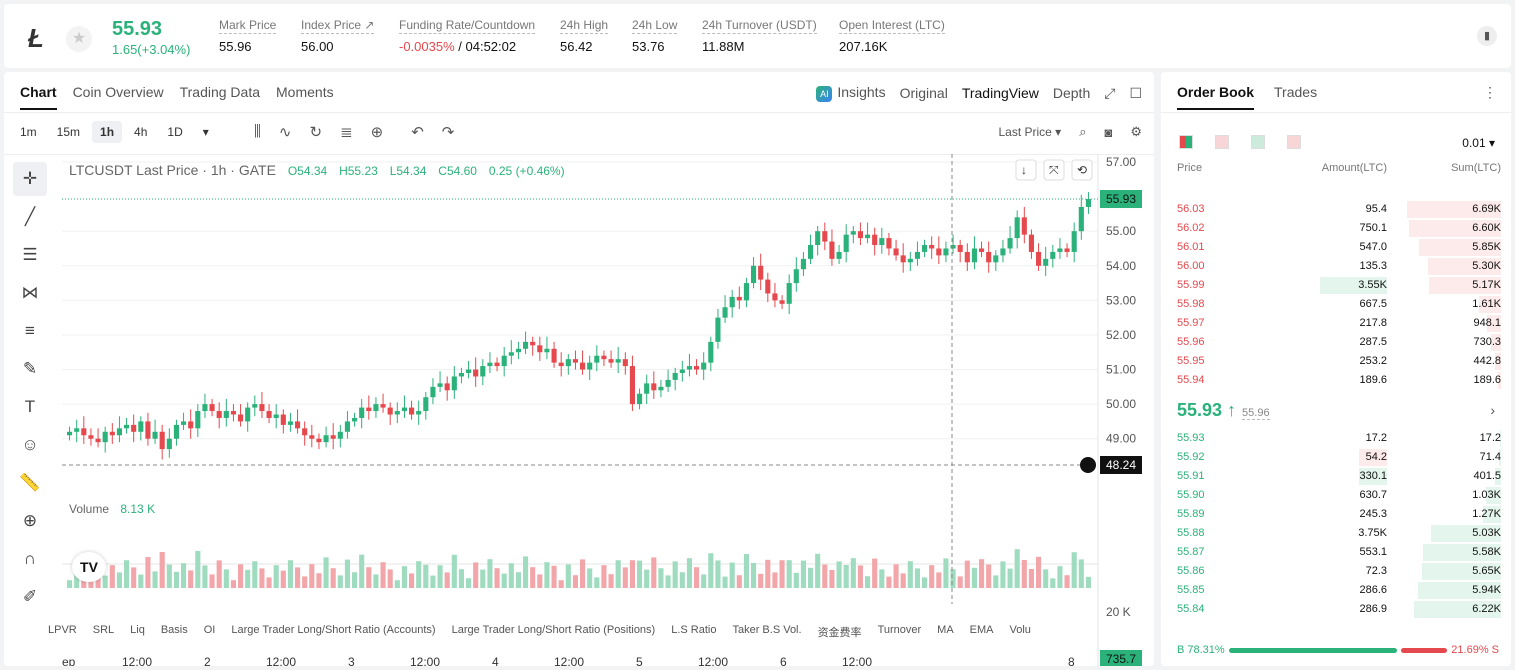  I want to click on favorite-star-icon: ★, so click(79, 39).